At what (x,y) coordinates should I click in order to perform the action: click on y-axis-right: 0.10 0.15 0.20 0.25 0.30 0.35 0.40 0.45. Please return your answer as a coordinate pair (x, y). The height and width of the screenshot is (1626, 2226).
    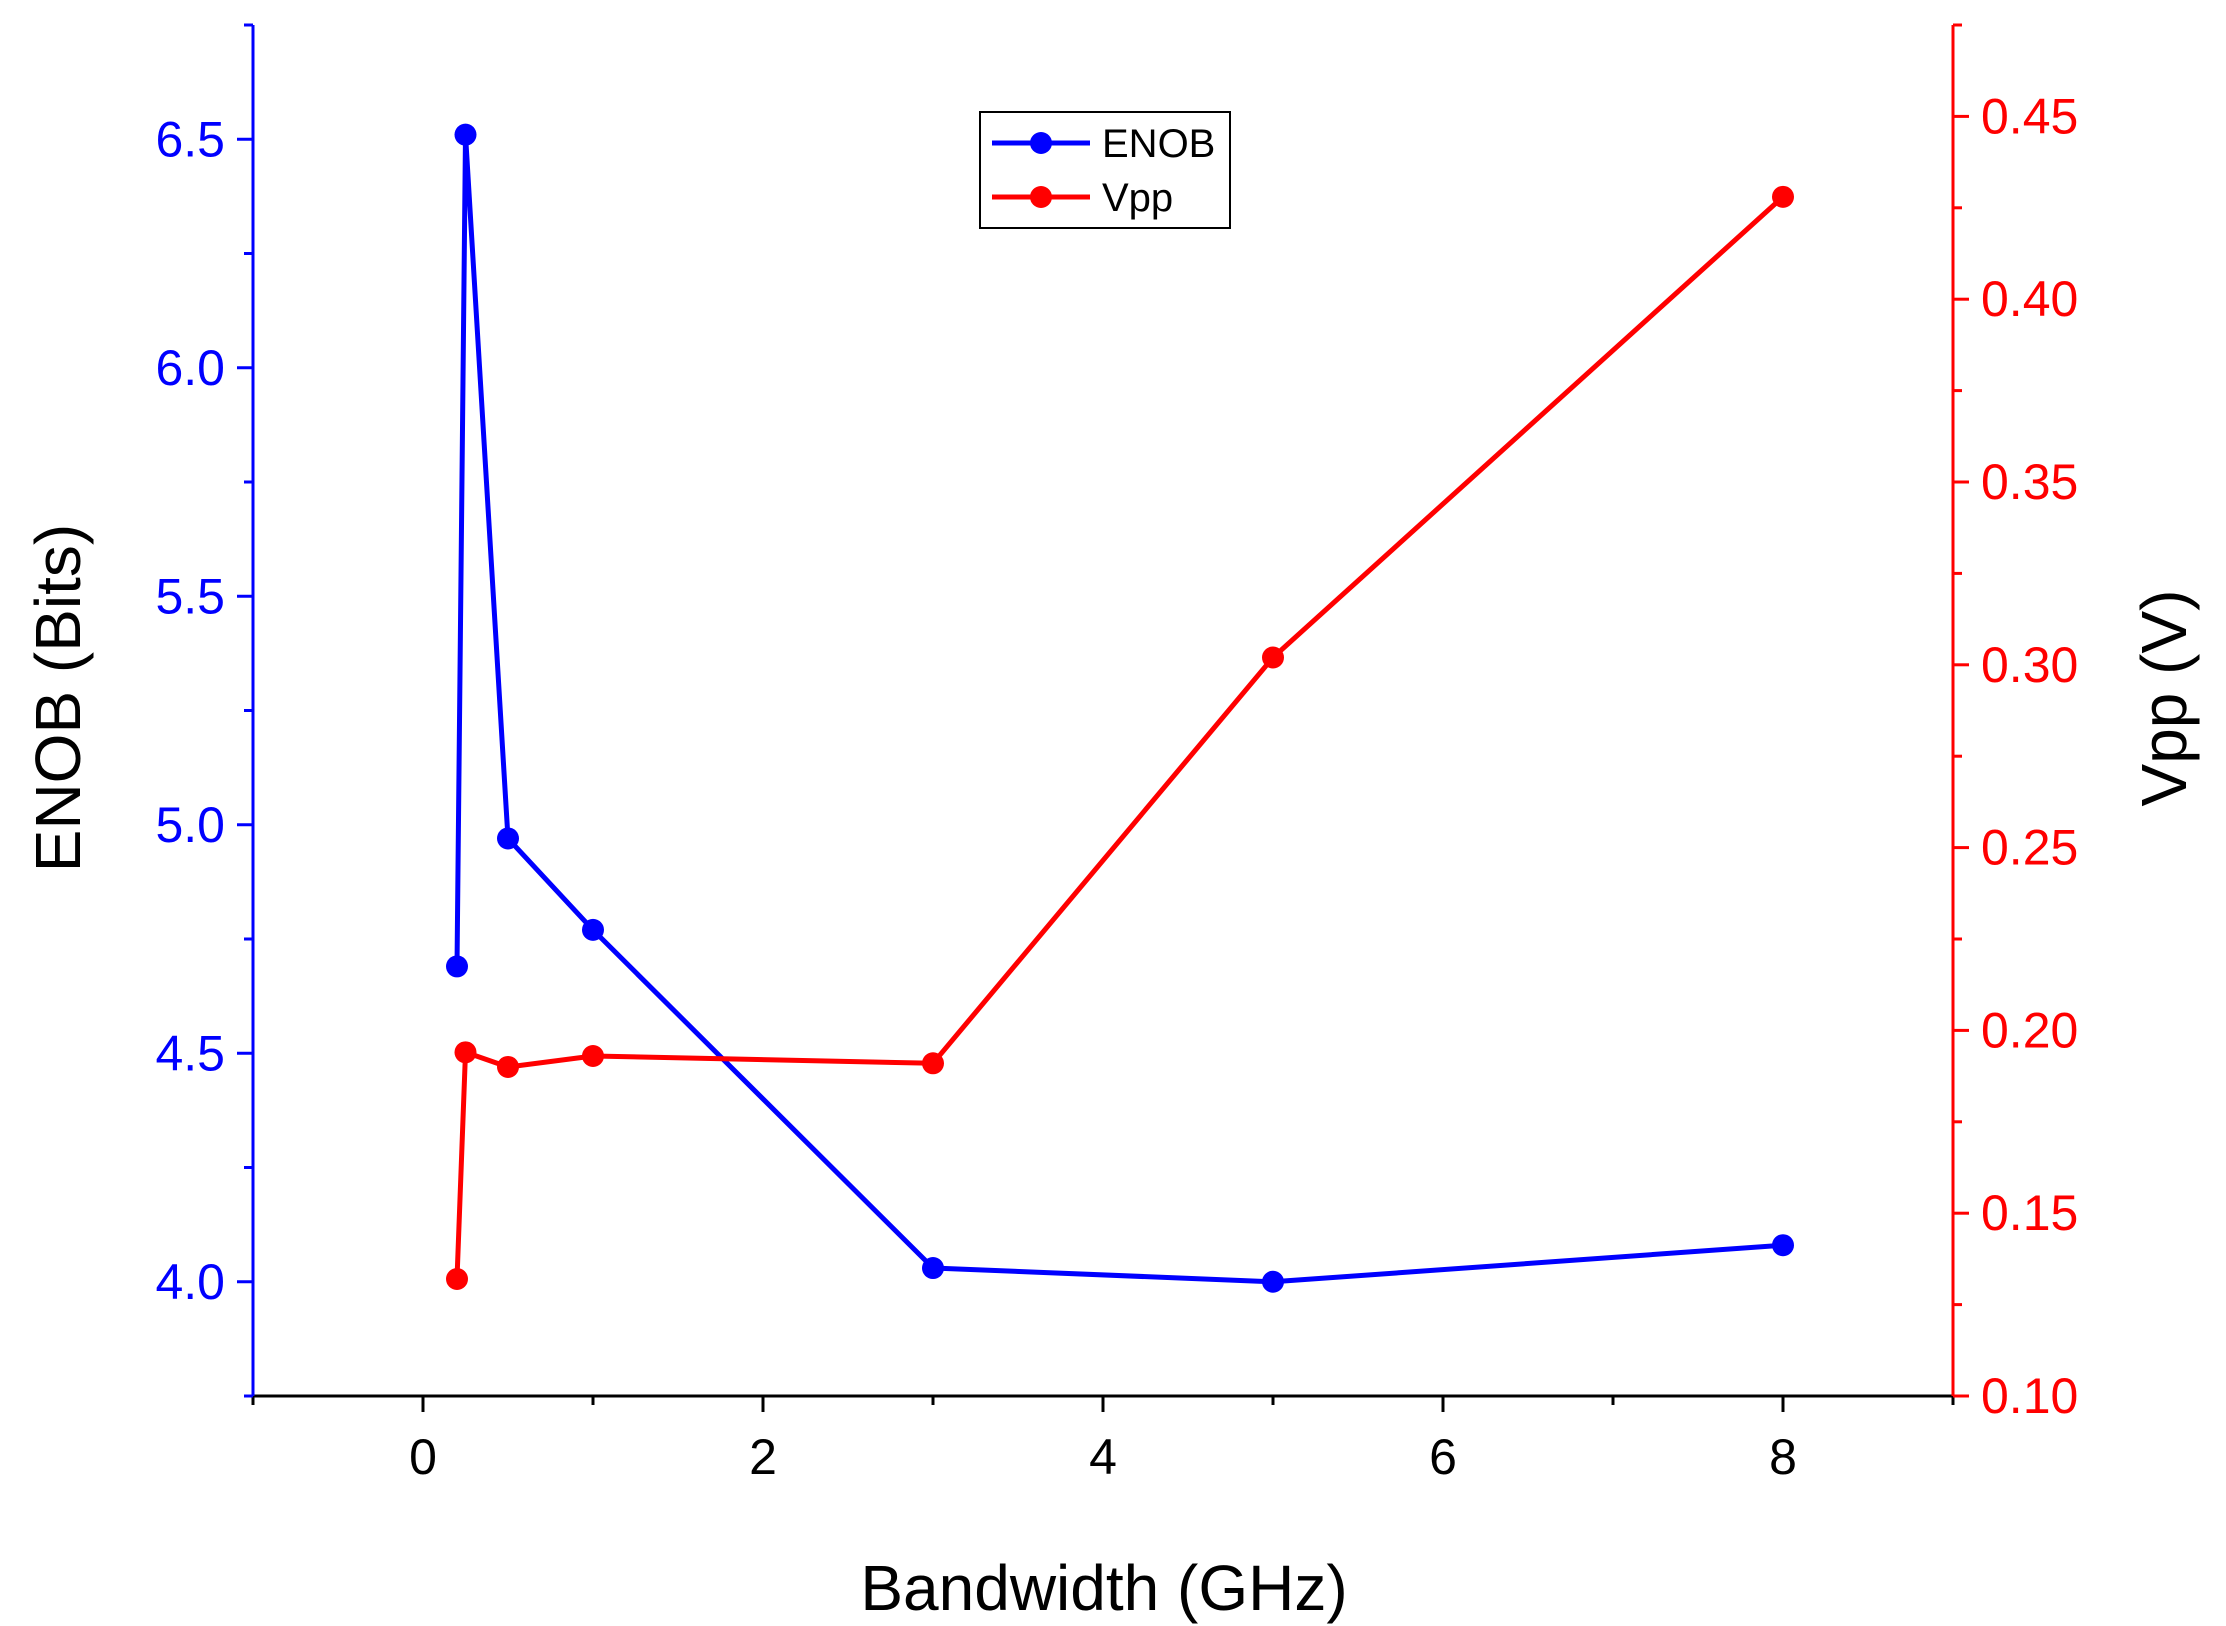
    Looking at the image, I should click on (2015, 723).